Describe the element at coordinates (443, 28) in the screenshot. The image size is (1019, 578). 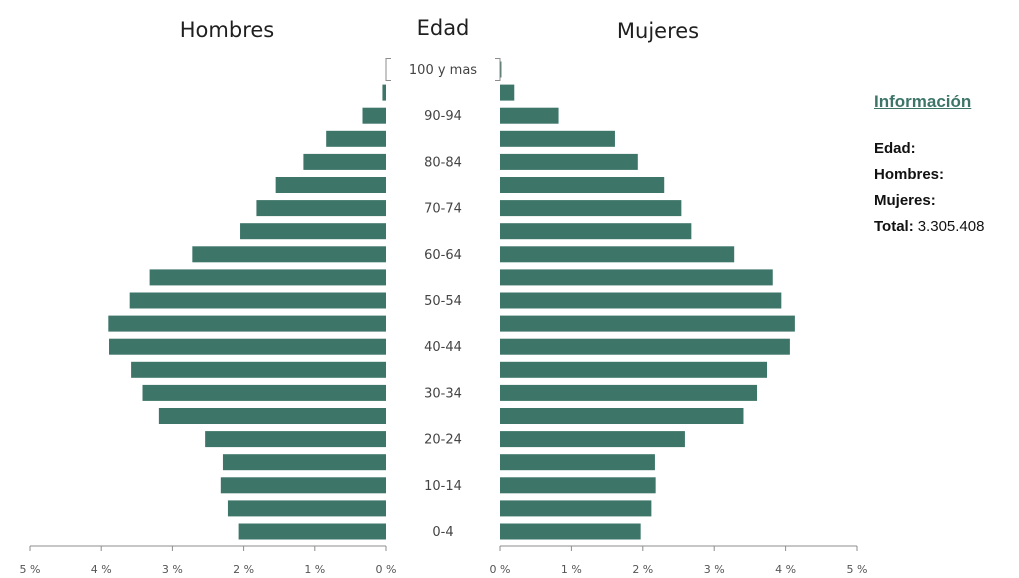
I see `center-header: Edad` at that location.